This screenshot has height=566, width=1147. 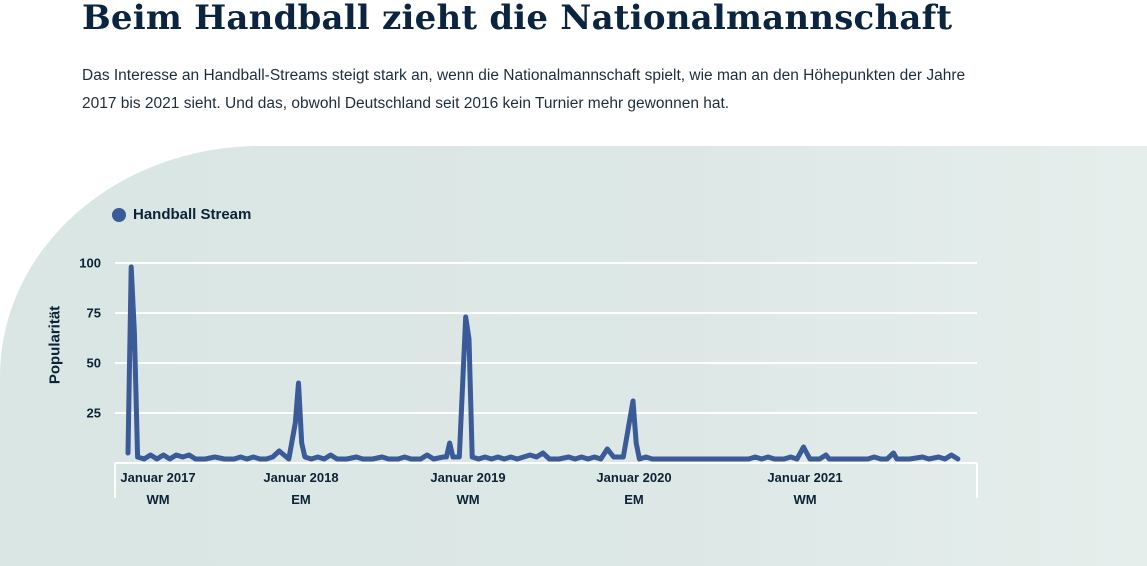 What do you see at coordinates (634, 477) in the screenshot?
I see `x-tick-label: Januar 2020` at bounding box center [634, 477].